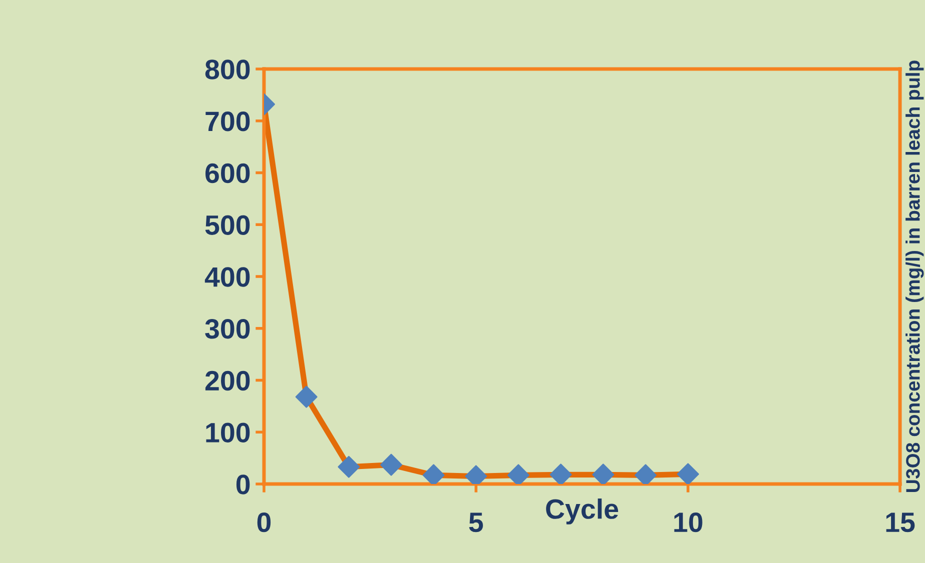 The height and width of the screenshot is (563, 925). I want to click on y-tick-label: 100, so click(228, 432).